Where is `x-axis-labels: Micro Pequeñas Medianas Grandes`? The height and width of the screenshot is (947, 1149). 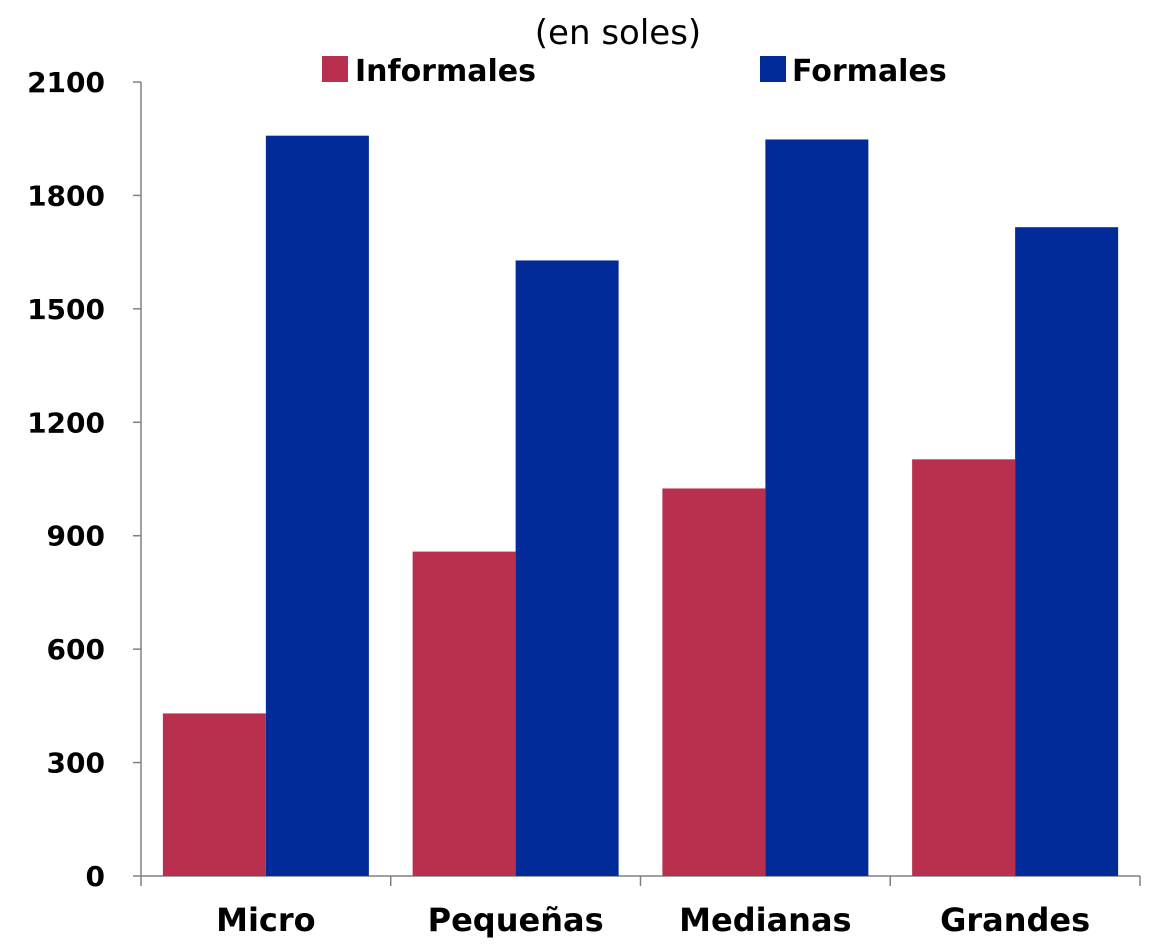 x-axis-labels: Micro Pequeñas Medianas Grandes is located at coordinates (653, 920).